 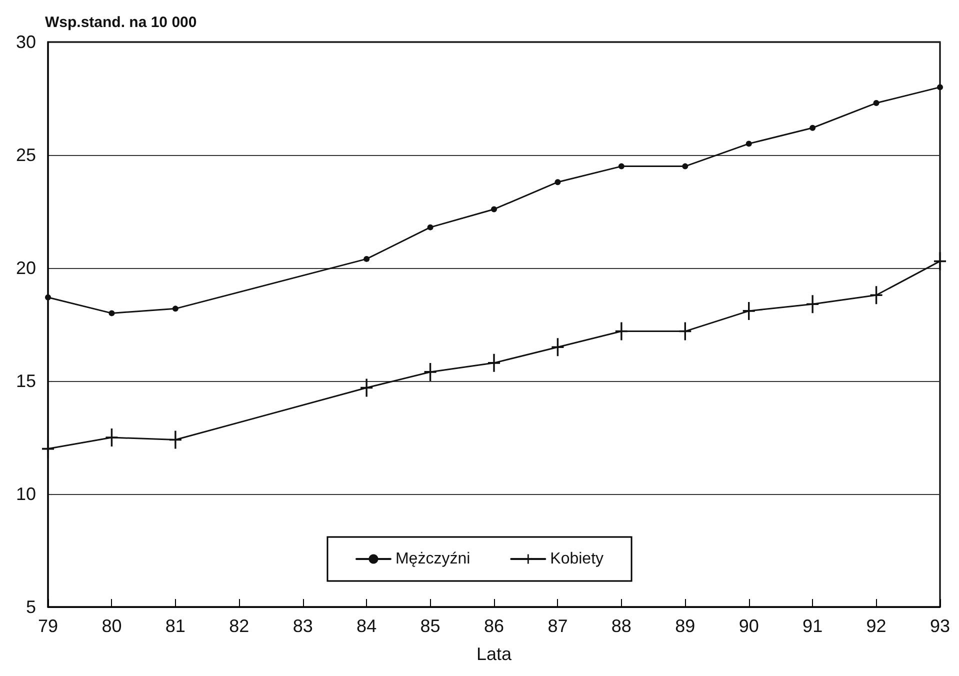 What do you see at coordinates (432, 559) in the screenshot?
I see `legend-label: Mężczyźni` at bounding box center [432, 559].